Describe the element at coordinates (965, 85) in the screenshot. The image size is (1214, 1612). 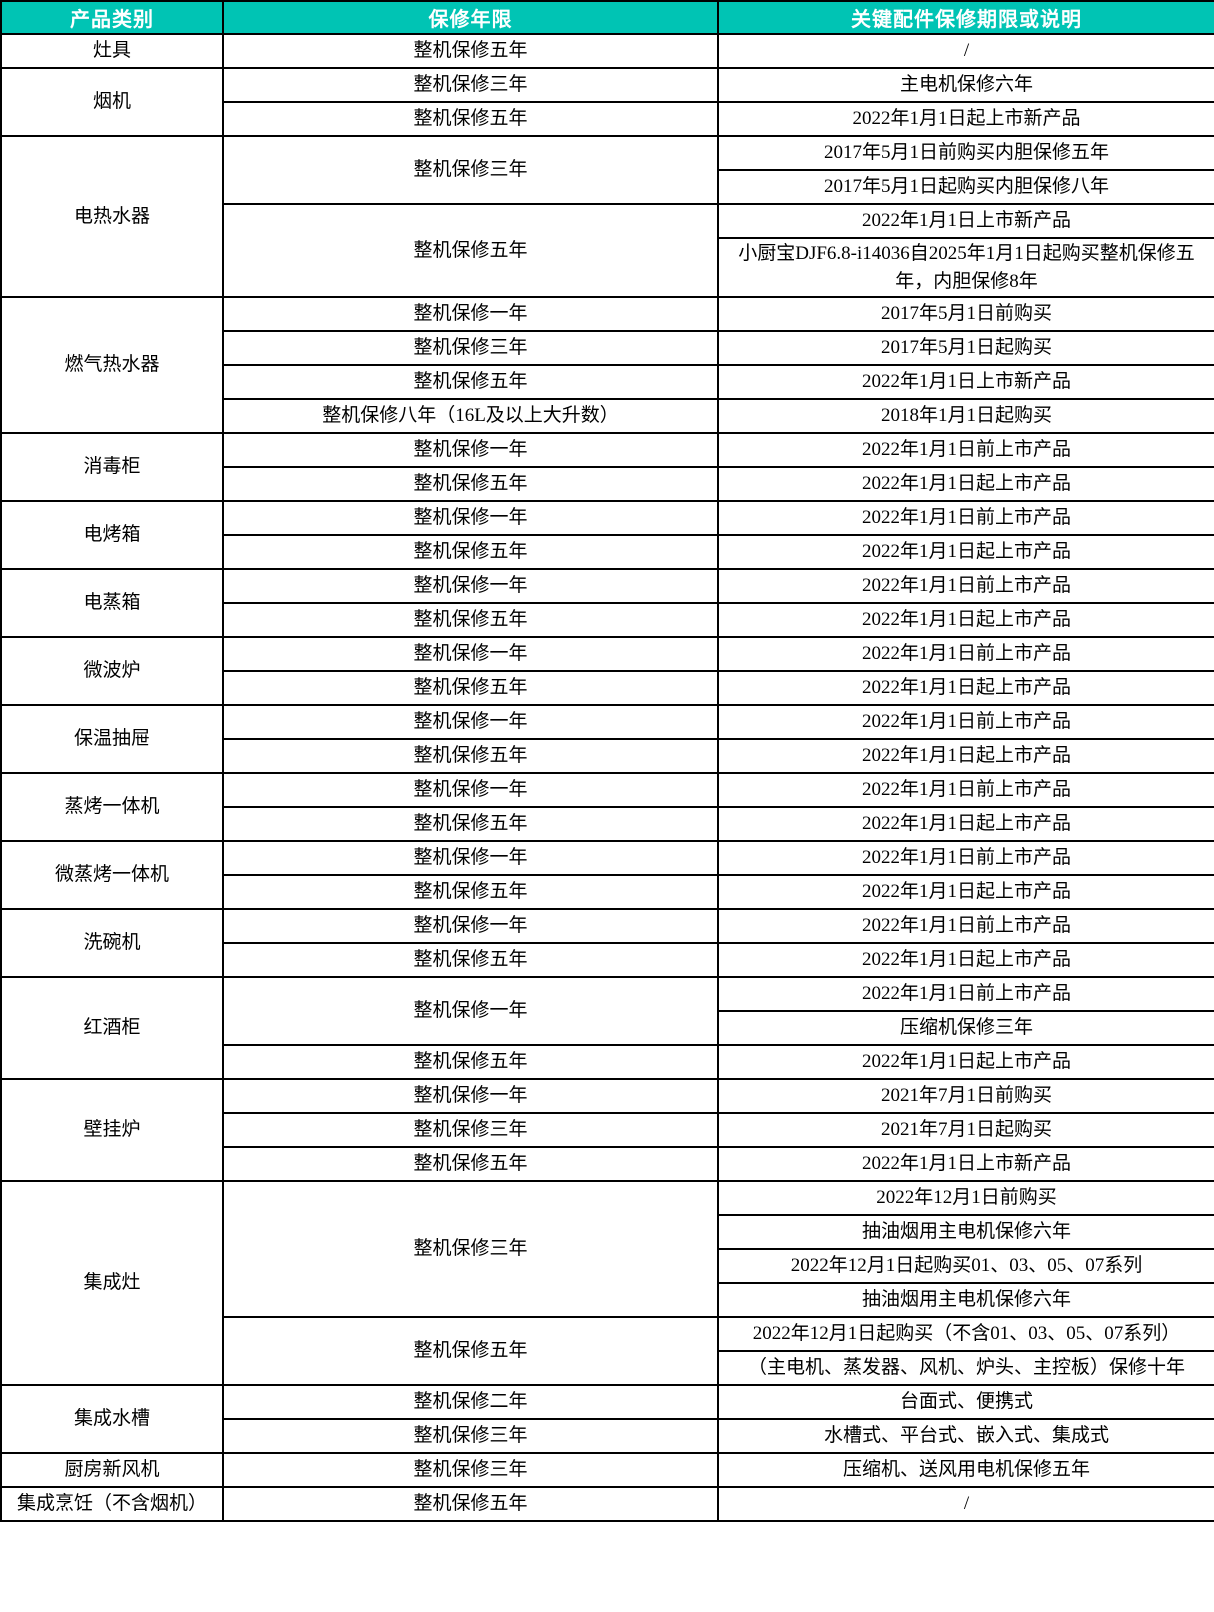
I see `key-parts-detail-cell: 主电机保修六年` at that location.